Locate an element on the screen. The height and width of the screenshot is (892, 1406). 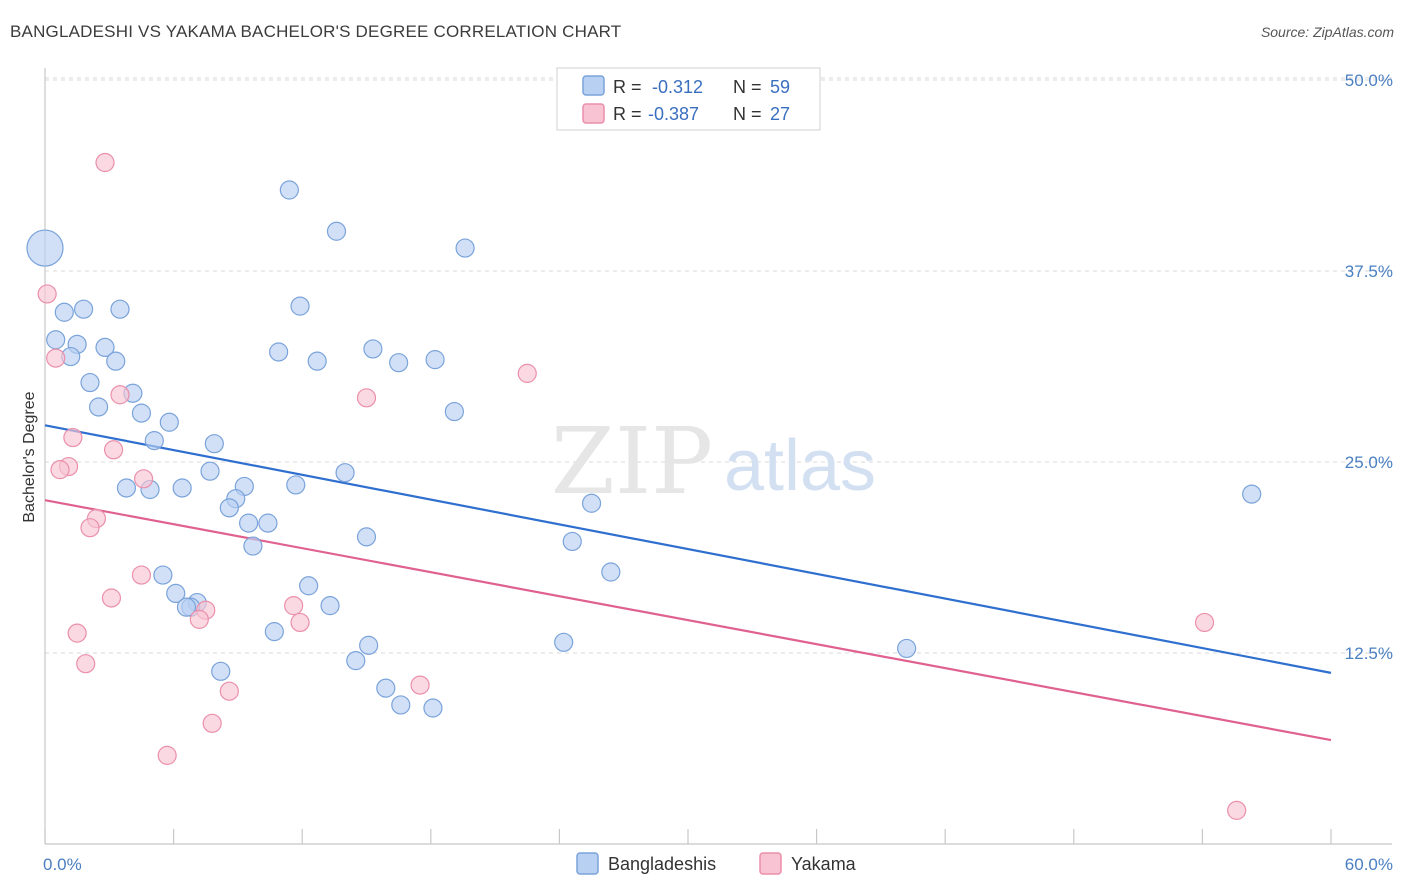
bottom-legend-swatch-bangladeshis is located at coordinates (587, 863).